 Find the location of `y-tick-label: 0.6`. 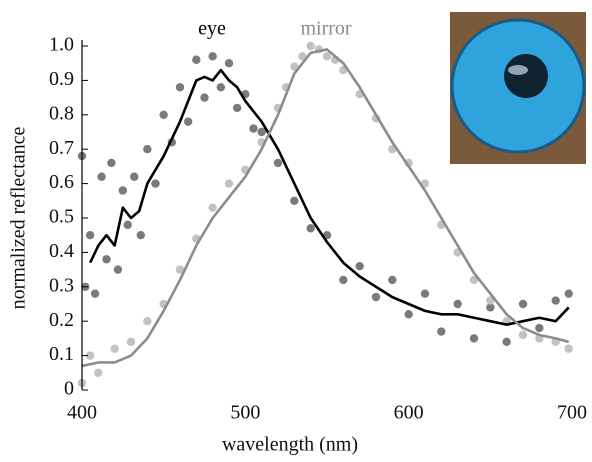

y-tick-label: 0.6 is located at coordinates (61, 182).